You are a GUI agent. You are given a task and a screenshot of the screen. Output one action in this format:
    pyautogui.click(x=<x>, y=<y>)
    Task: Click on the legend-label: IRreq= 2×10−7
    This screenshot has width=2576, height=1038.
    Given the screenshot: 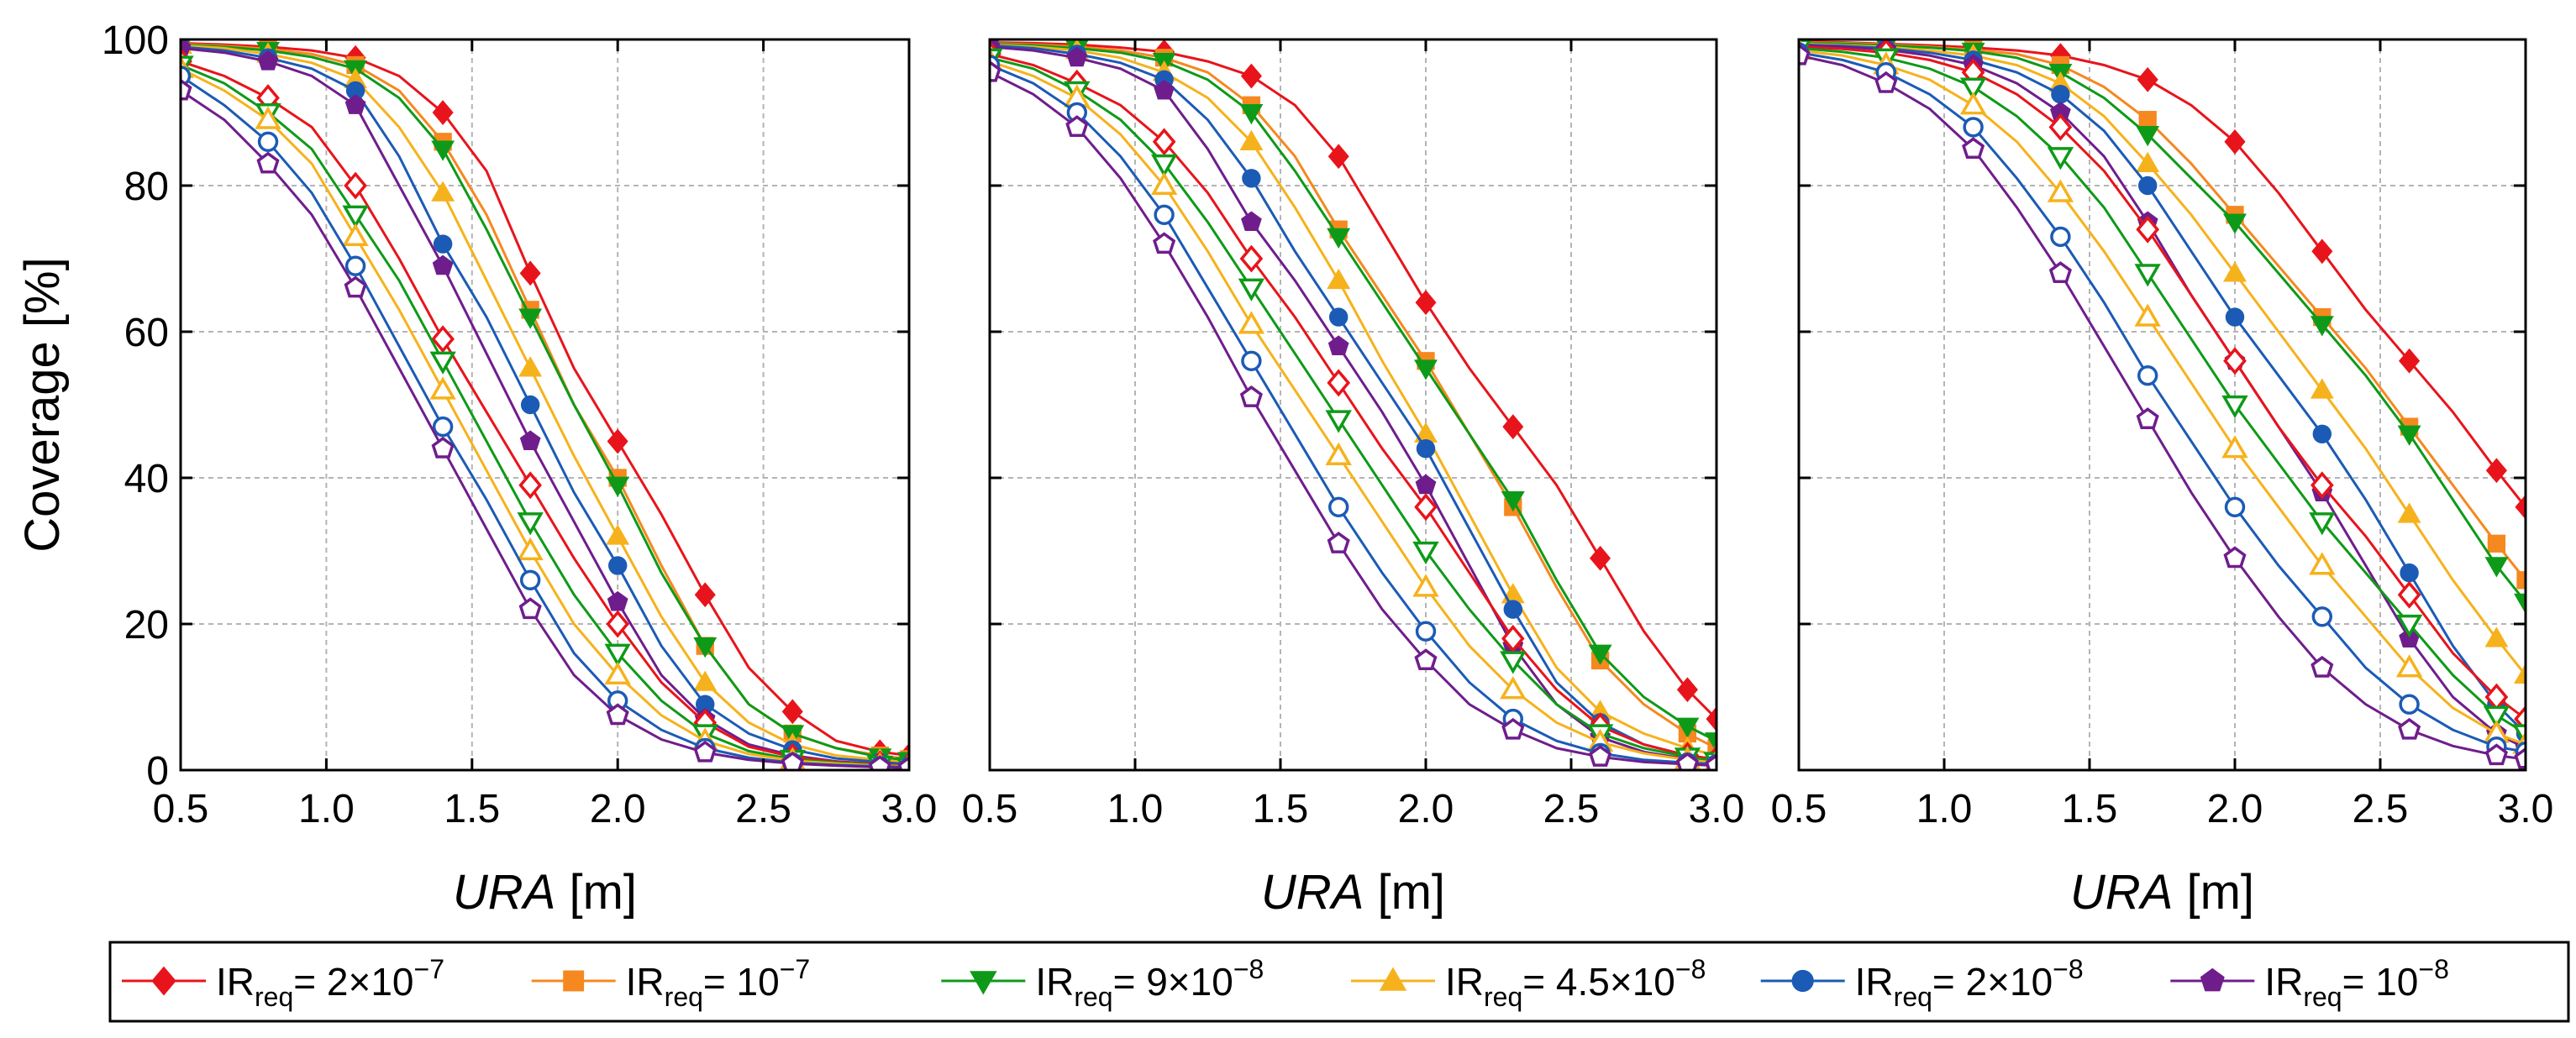 What is the action you would take?
    pyautogui.click(x=330, y=983)
    